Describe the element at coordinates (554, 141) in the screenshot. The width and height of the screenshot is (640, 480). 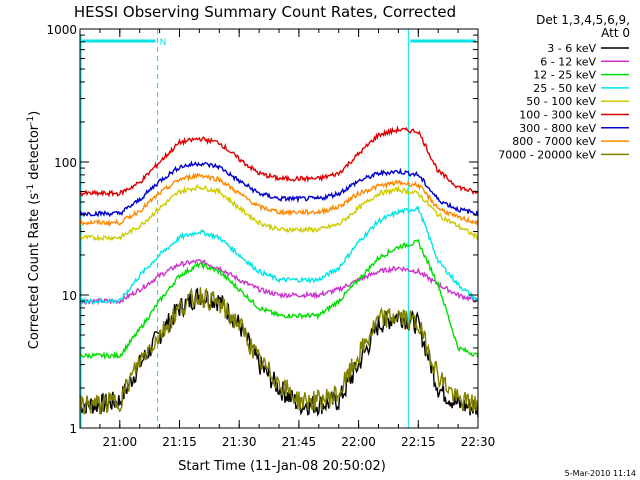
I see `legend-label: 800 - 7000 keV` at that location.